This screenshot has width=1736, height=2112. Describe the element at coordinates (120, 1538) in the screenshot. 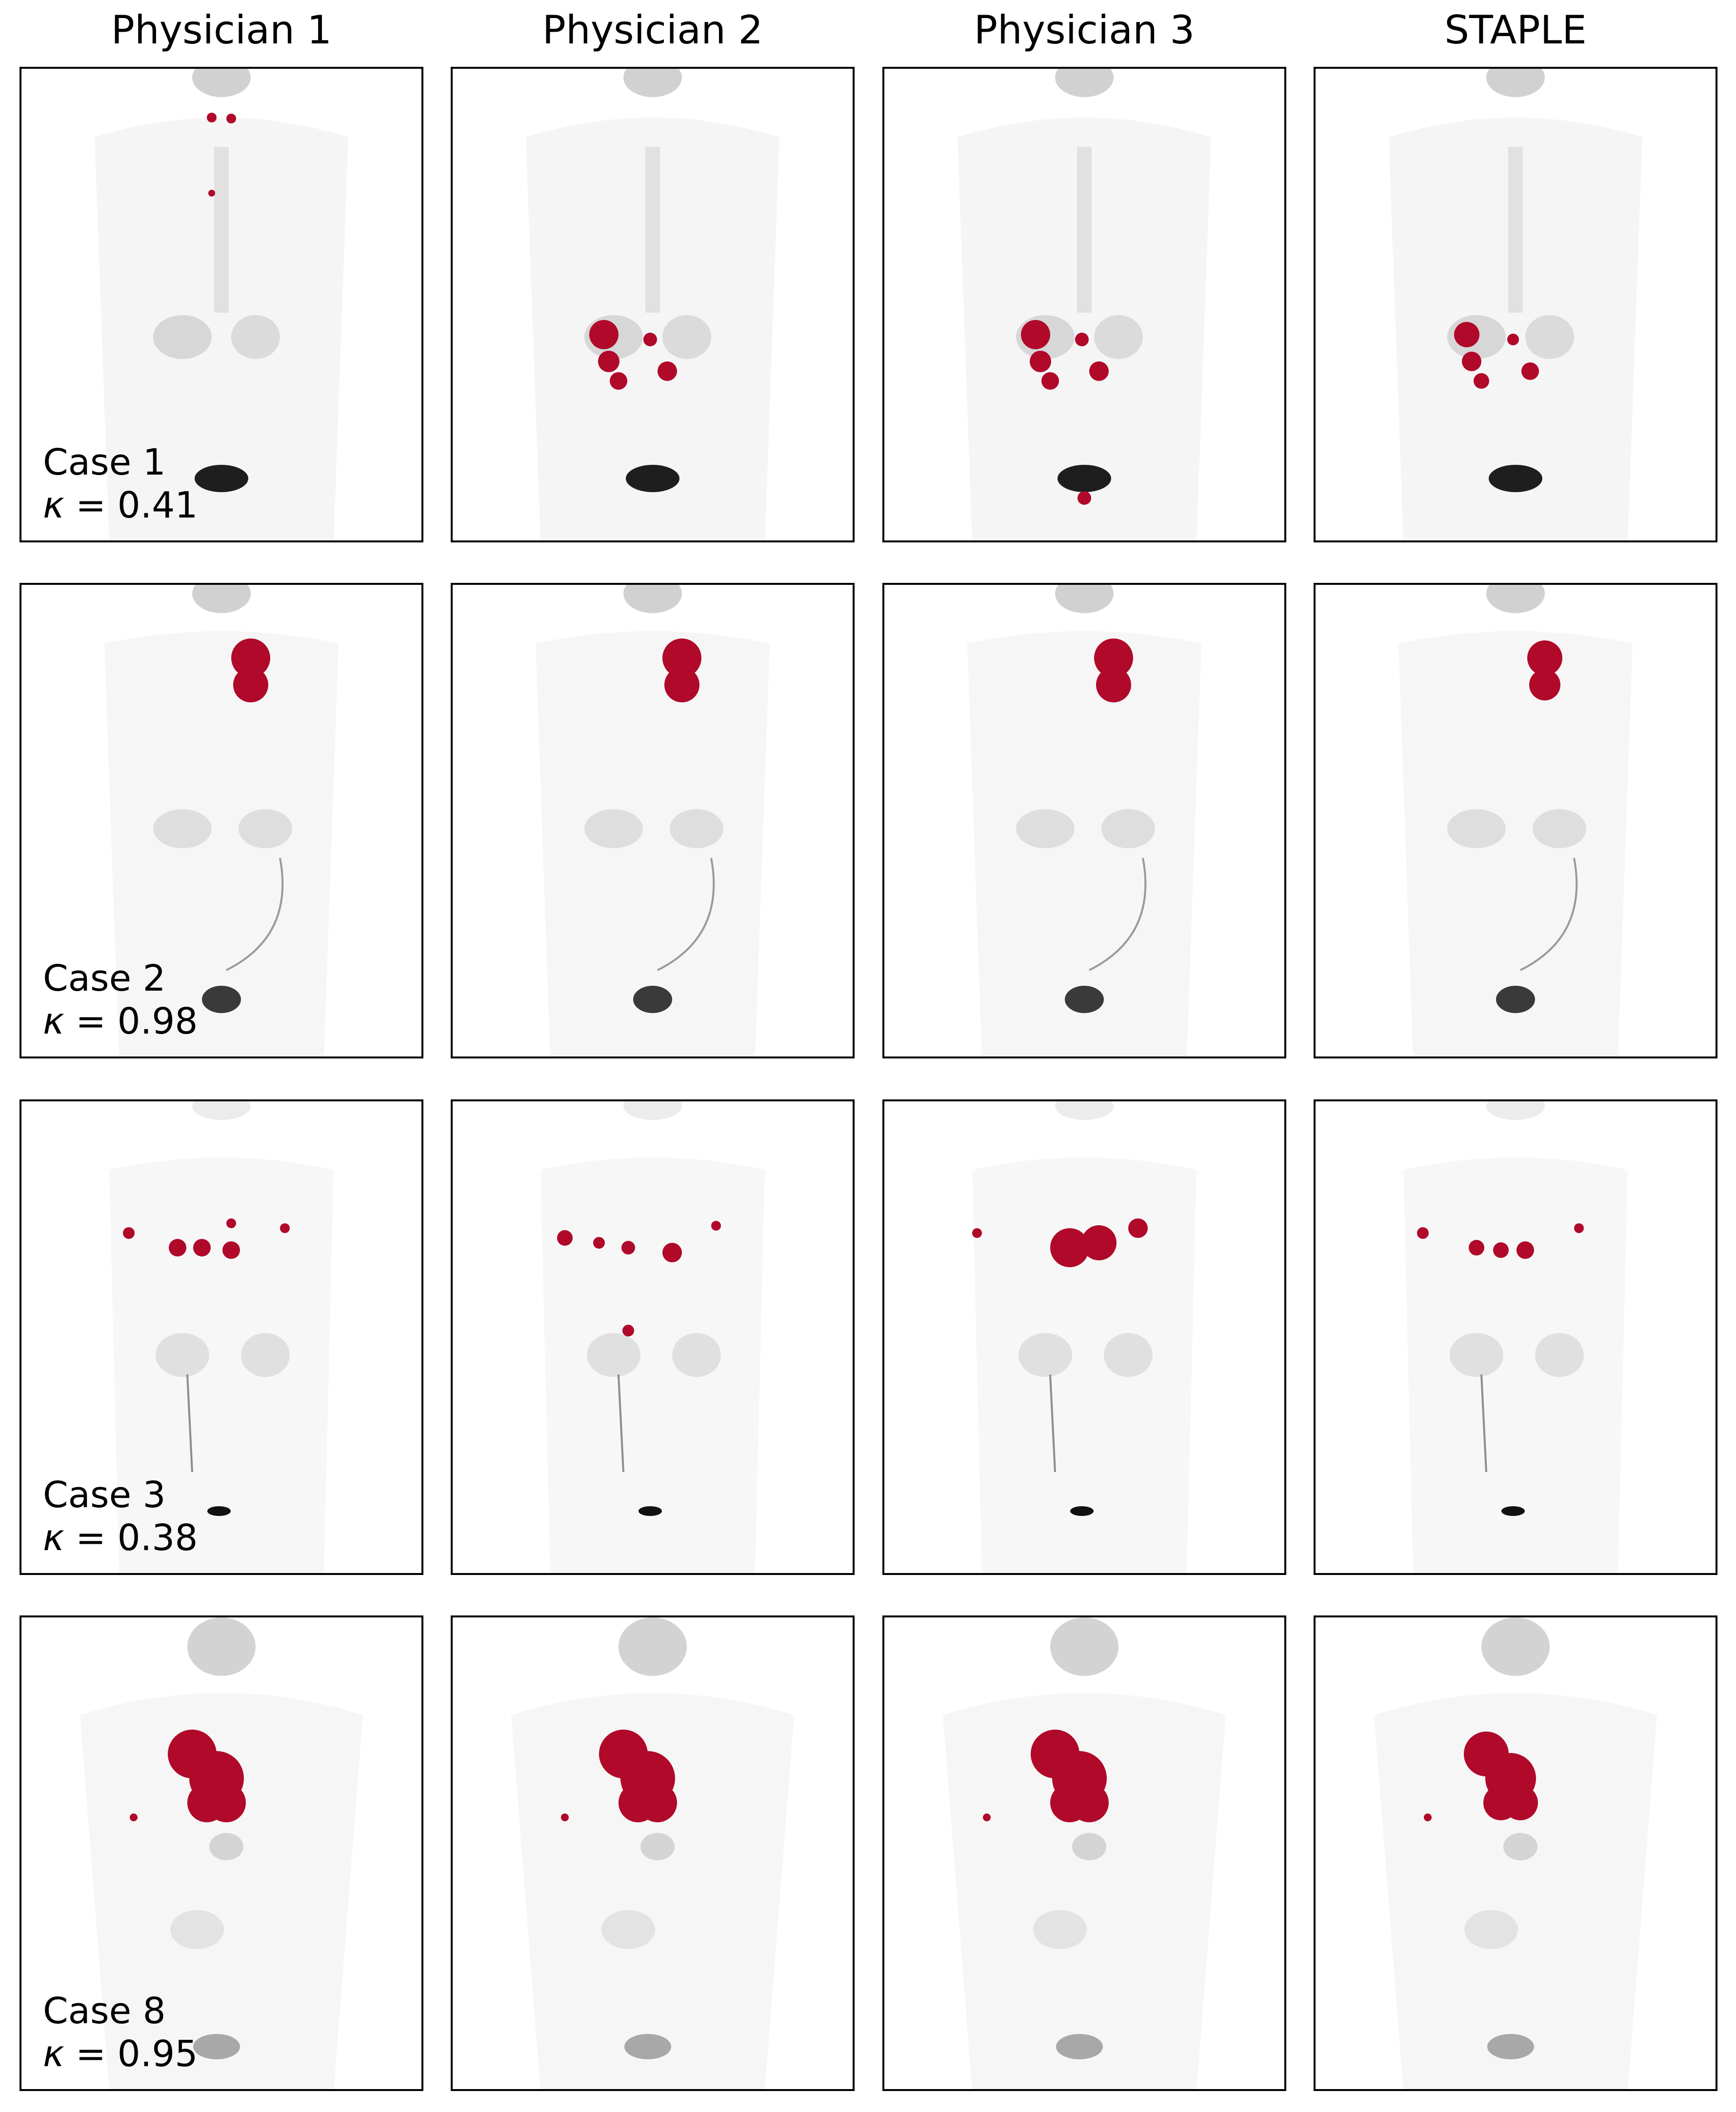

I see `kappa-value: κ = 0.38` at that location.